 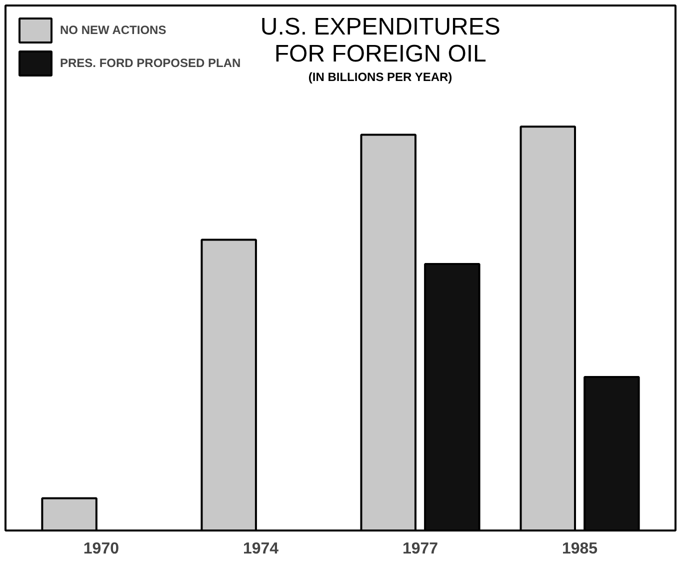 What do you see at coordinates (380, 41) in the screenshot?
I see `chart-title: U.S. EXPENDITURES FOR FOREIGN OIL` at bounding box center [380, 41].